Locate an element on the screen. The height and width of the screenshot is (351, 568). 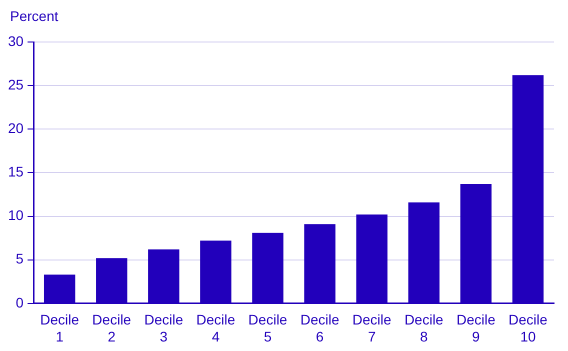
y-axis-title: Percent is located at coordinates (34, 16).